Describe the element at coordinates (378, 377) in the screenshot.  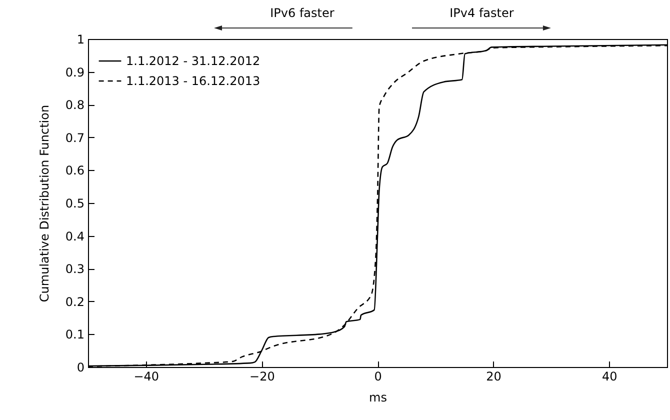
I see `x-tick-label: 0` at that location.